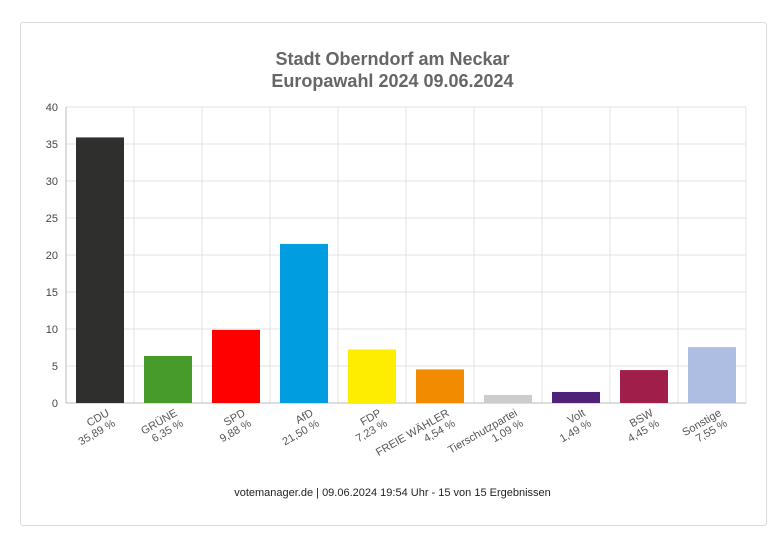 Image resolution: width=779 pixels, height=544 pixels. What do you see at coordinates (644, 386) in the screenshot?
I see `bar-bsw` at bounding box center [644, 386].